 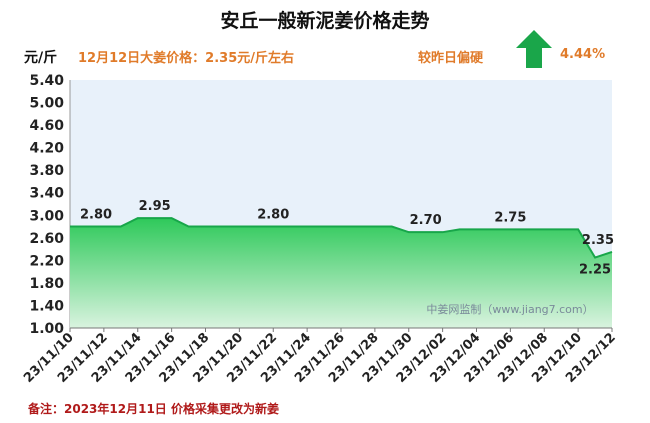 What do you see at coordinates (46, 329) in the screenshot?
I see `y-tick-label: 1.00` at bounding box center [46, 329].